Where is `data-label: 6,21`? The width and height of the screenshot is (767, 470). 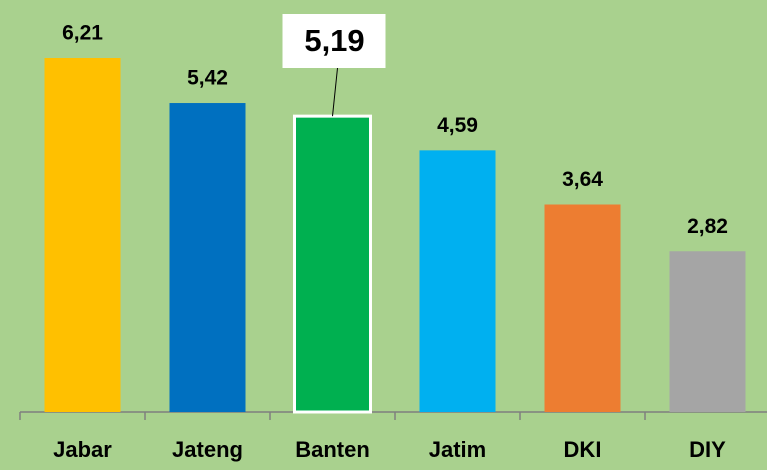
data-label: 6,21 is located at coordinates (82, 33).